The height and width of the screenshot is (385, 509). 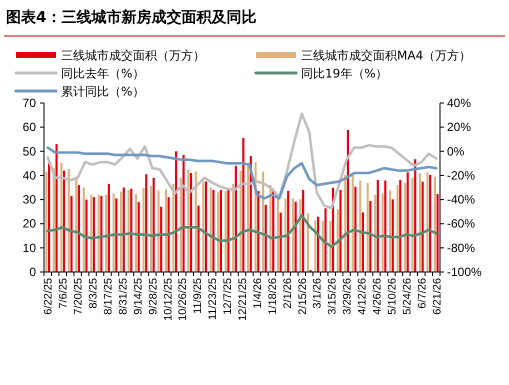 I want to click on legend-label: 同比19年（%）, so click(x=344, y=73).